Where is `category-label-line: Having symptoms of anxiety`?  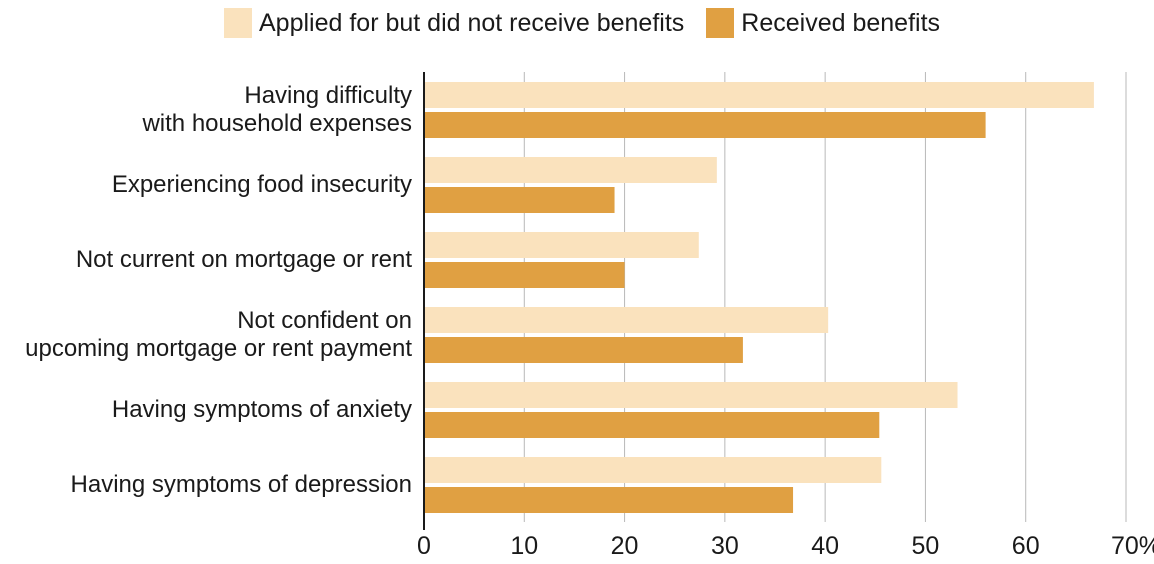
category-label-line: Having symptoms of anxiety is located at coordinates (261, 409).